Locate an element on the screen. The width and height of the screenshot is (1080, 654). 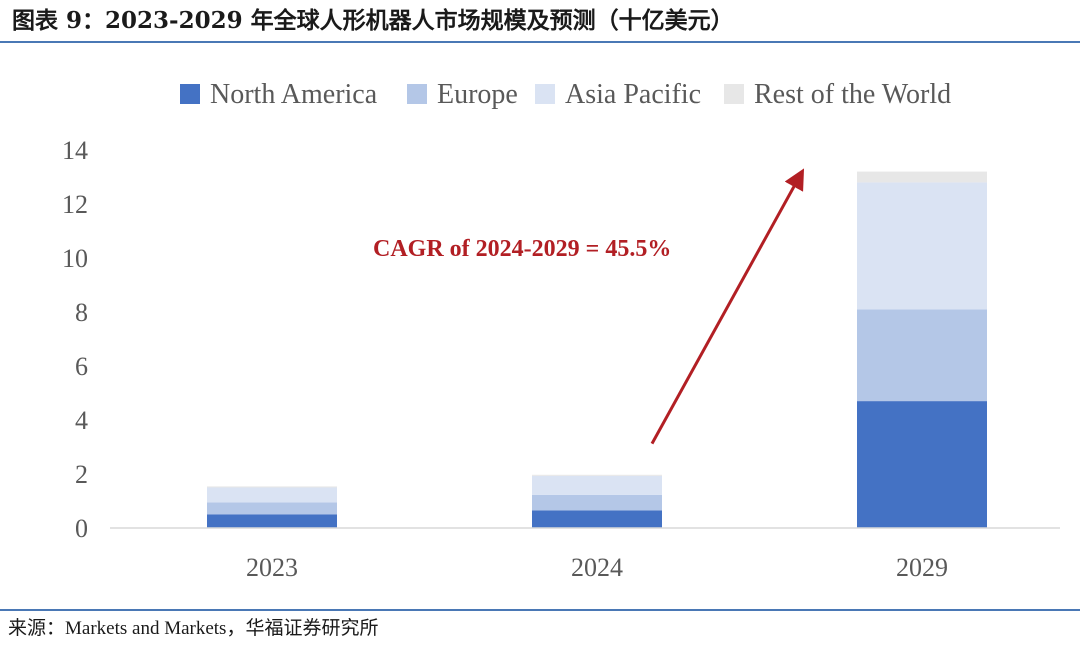
x-tick-label: 2024 is located at coordinates (597, 567).